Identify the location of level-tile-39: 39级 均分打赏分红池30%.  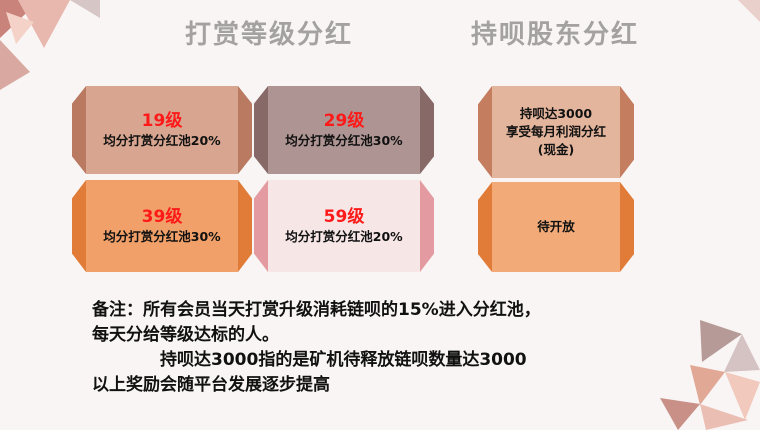
(162, 226).